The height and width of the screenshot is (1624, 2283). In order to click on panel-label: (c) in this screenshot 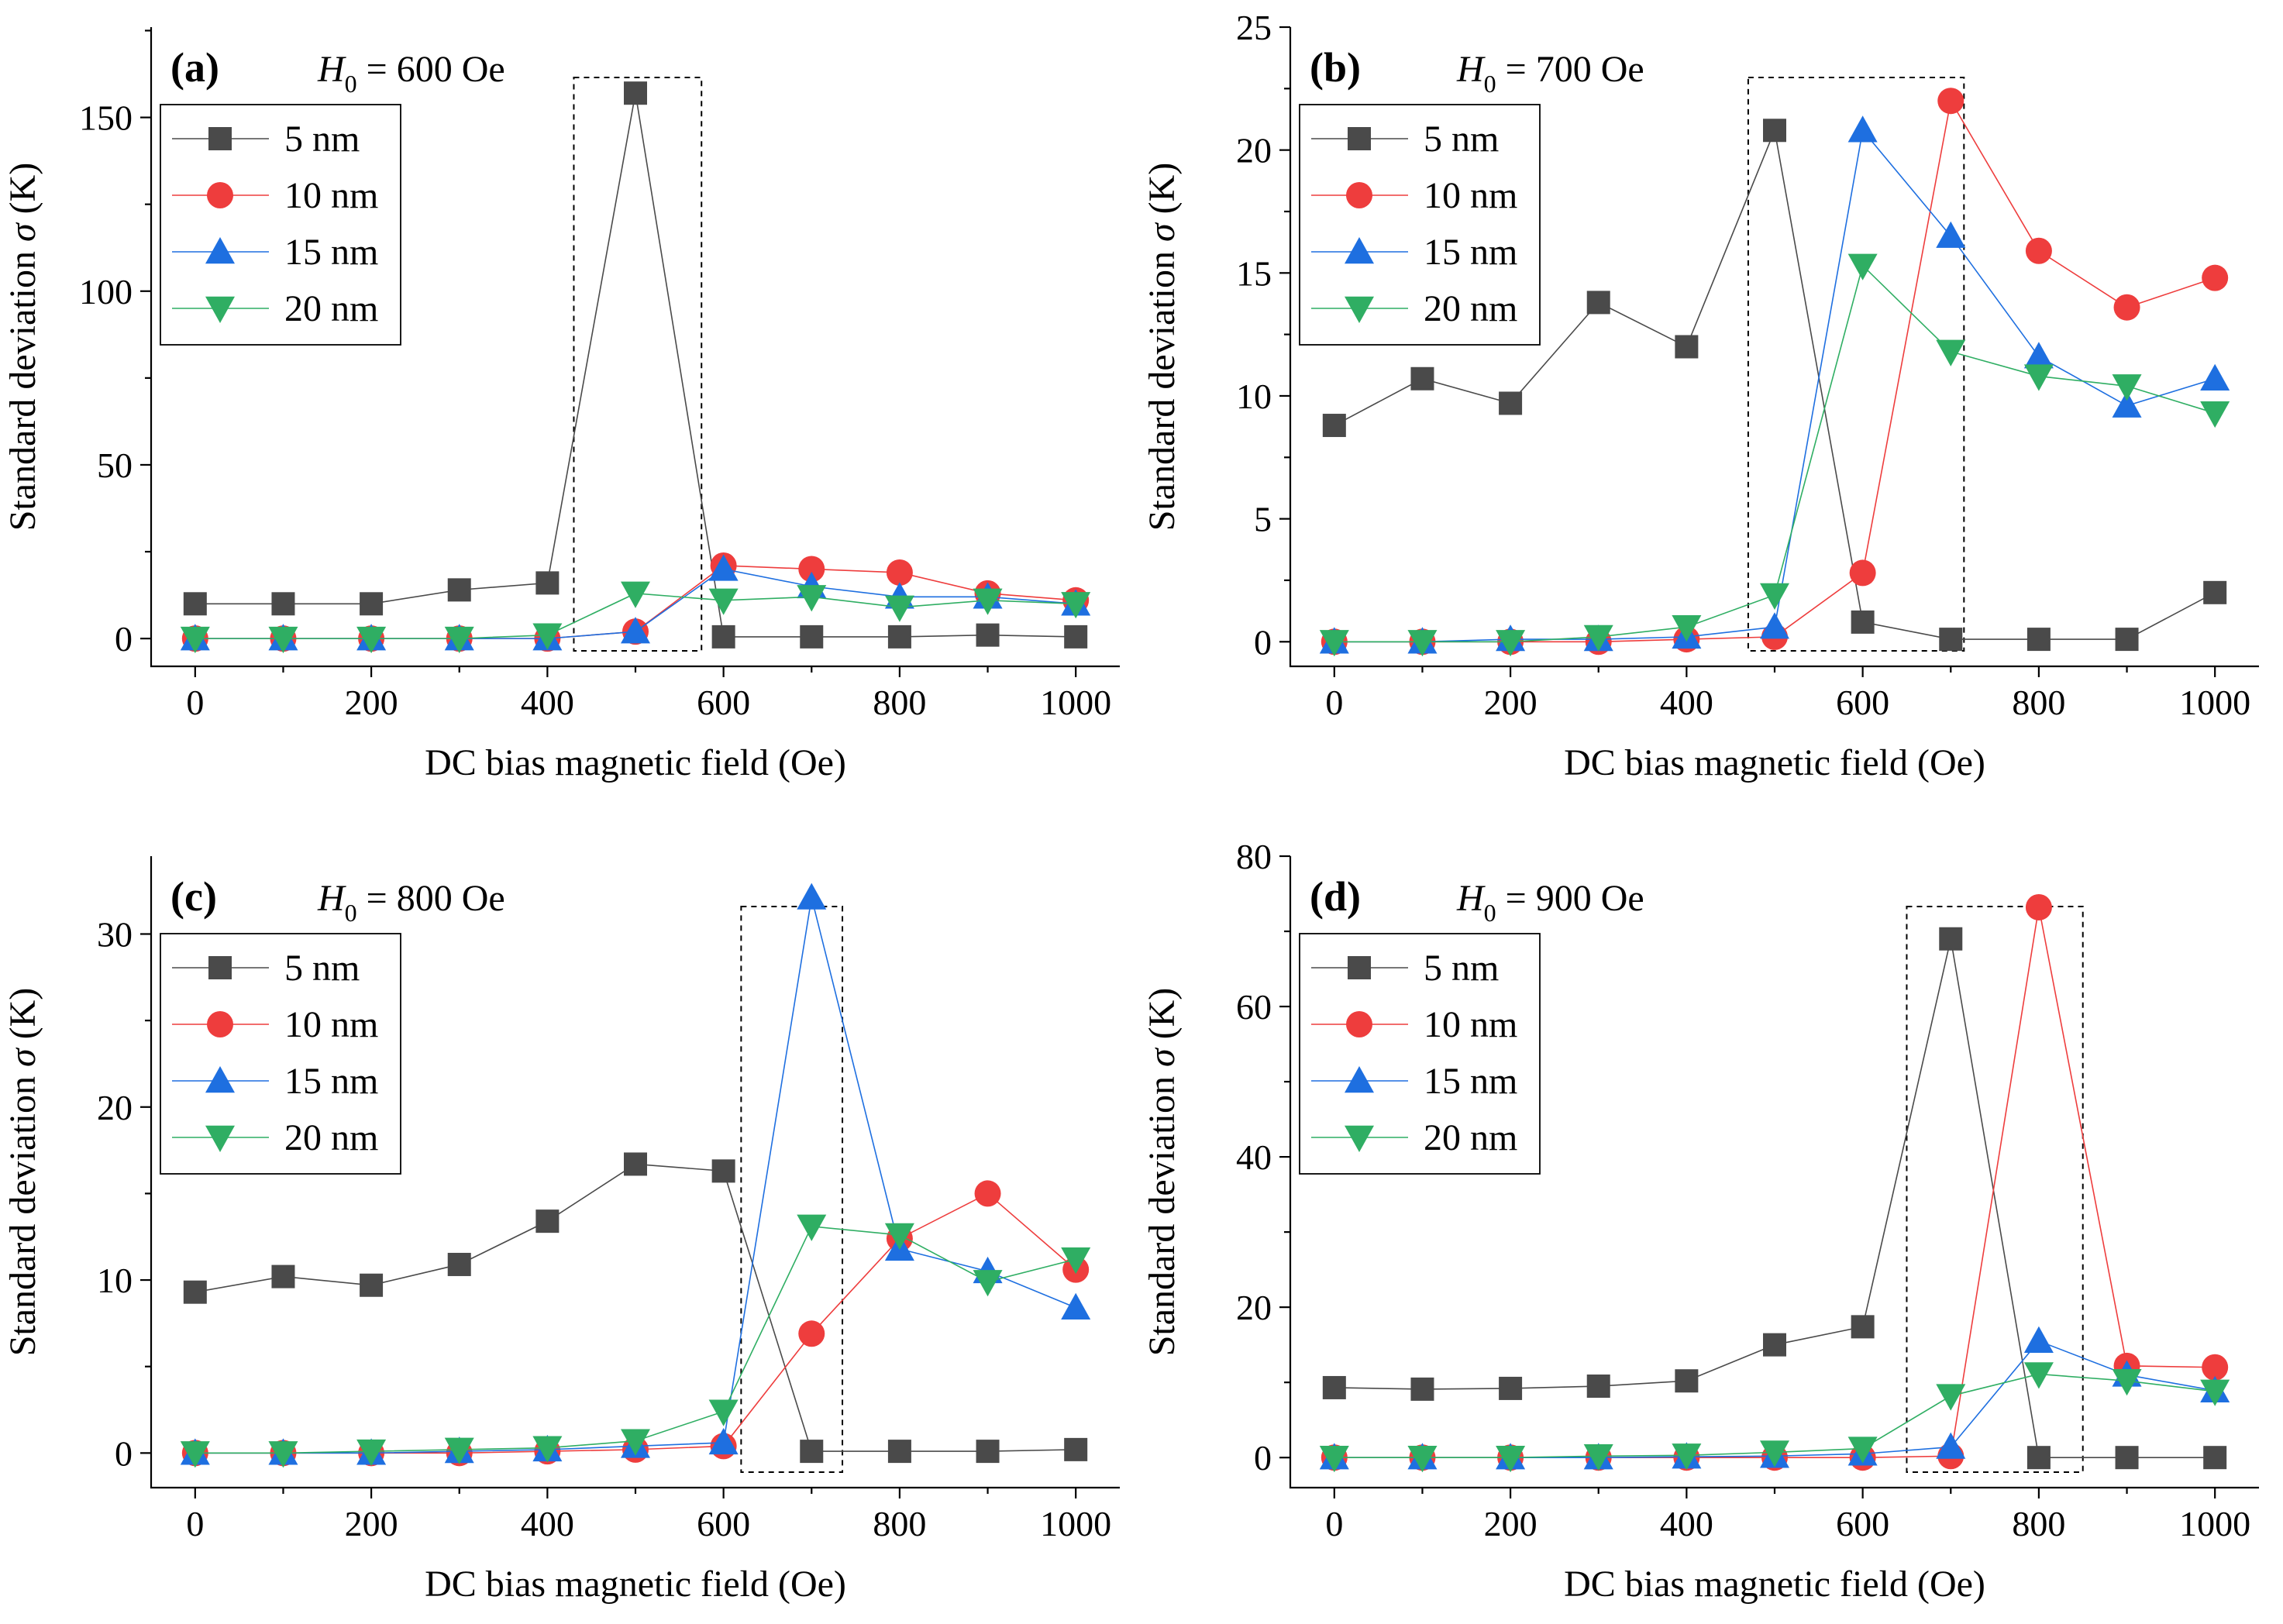, I will do `click(193, 896)`.